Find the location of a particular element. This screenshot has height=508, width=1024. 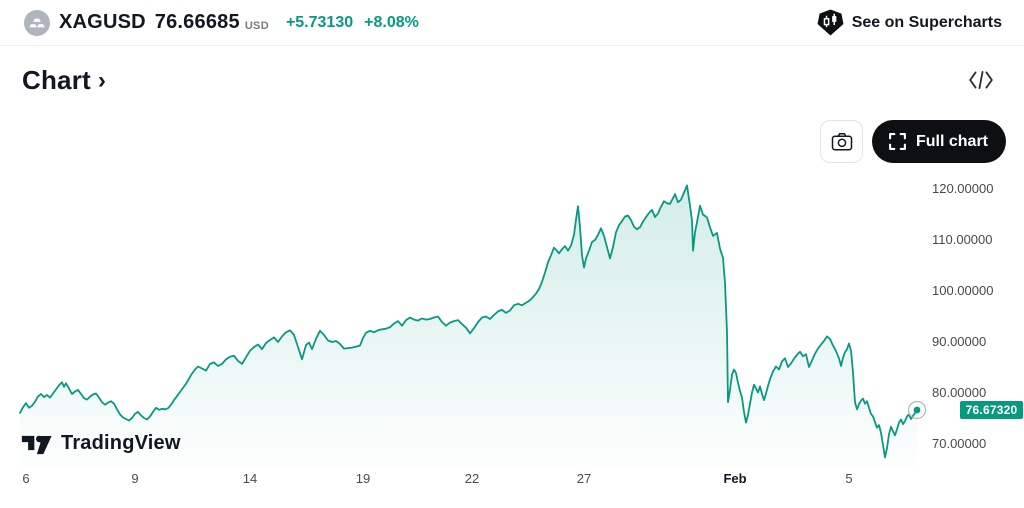

x-axis-label: Feb is located at coordinates (735, 478).